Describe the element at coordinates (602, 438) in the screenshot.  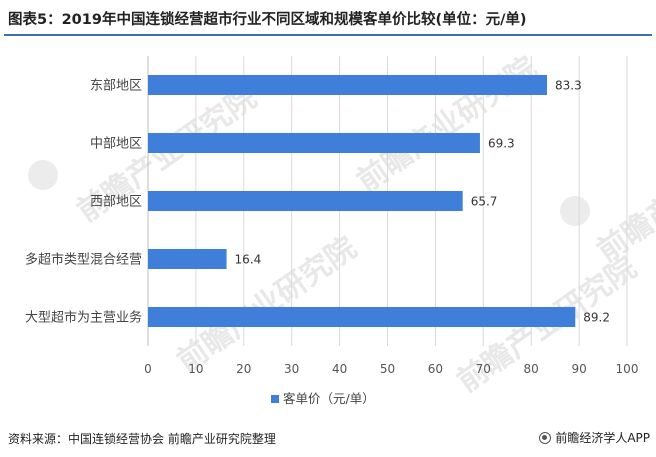
I see `brand-name: 前瞻经济学人APP` at that location.